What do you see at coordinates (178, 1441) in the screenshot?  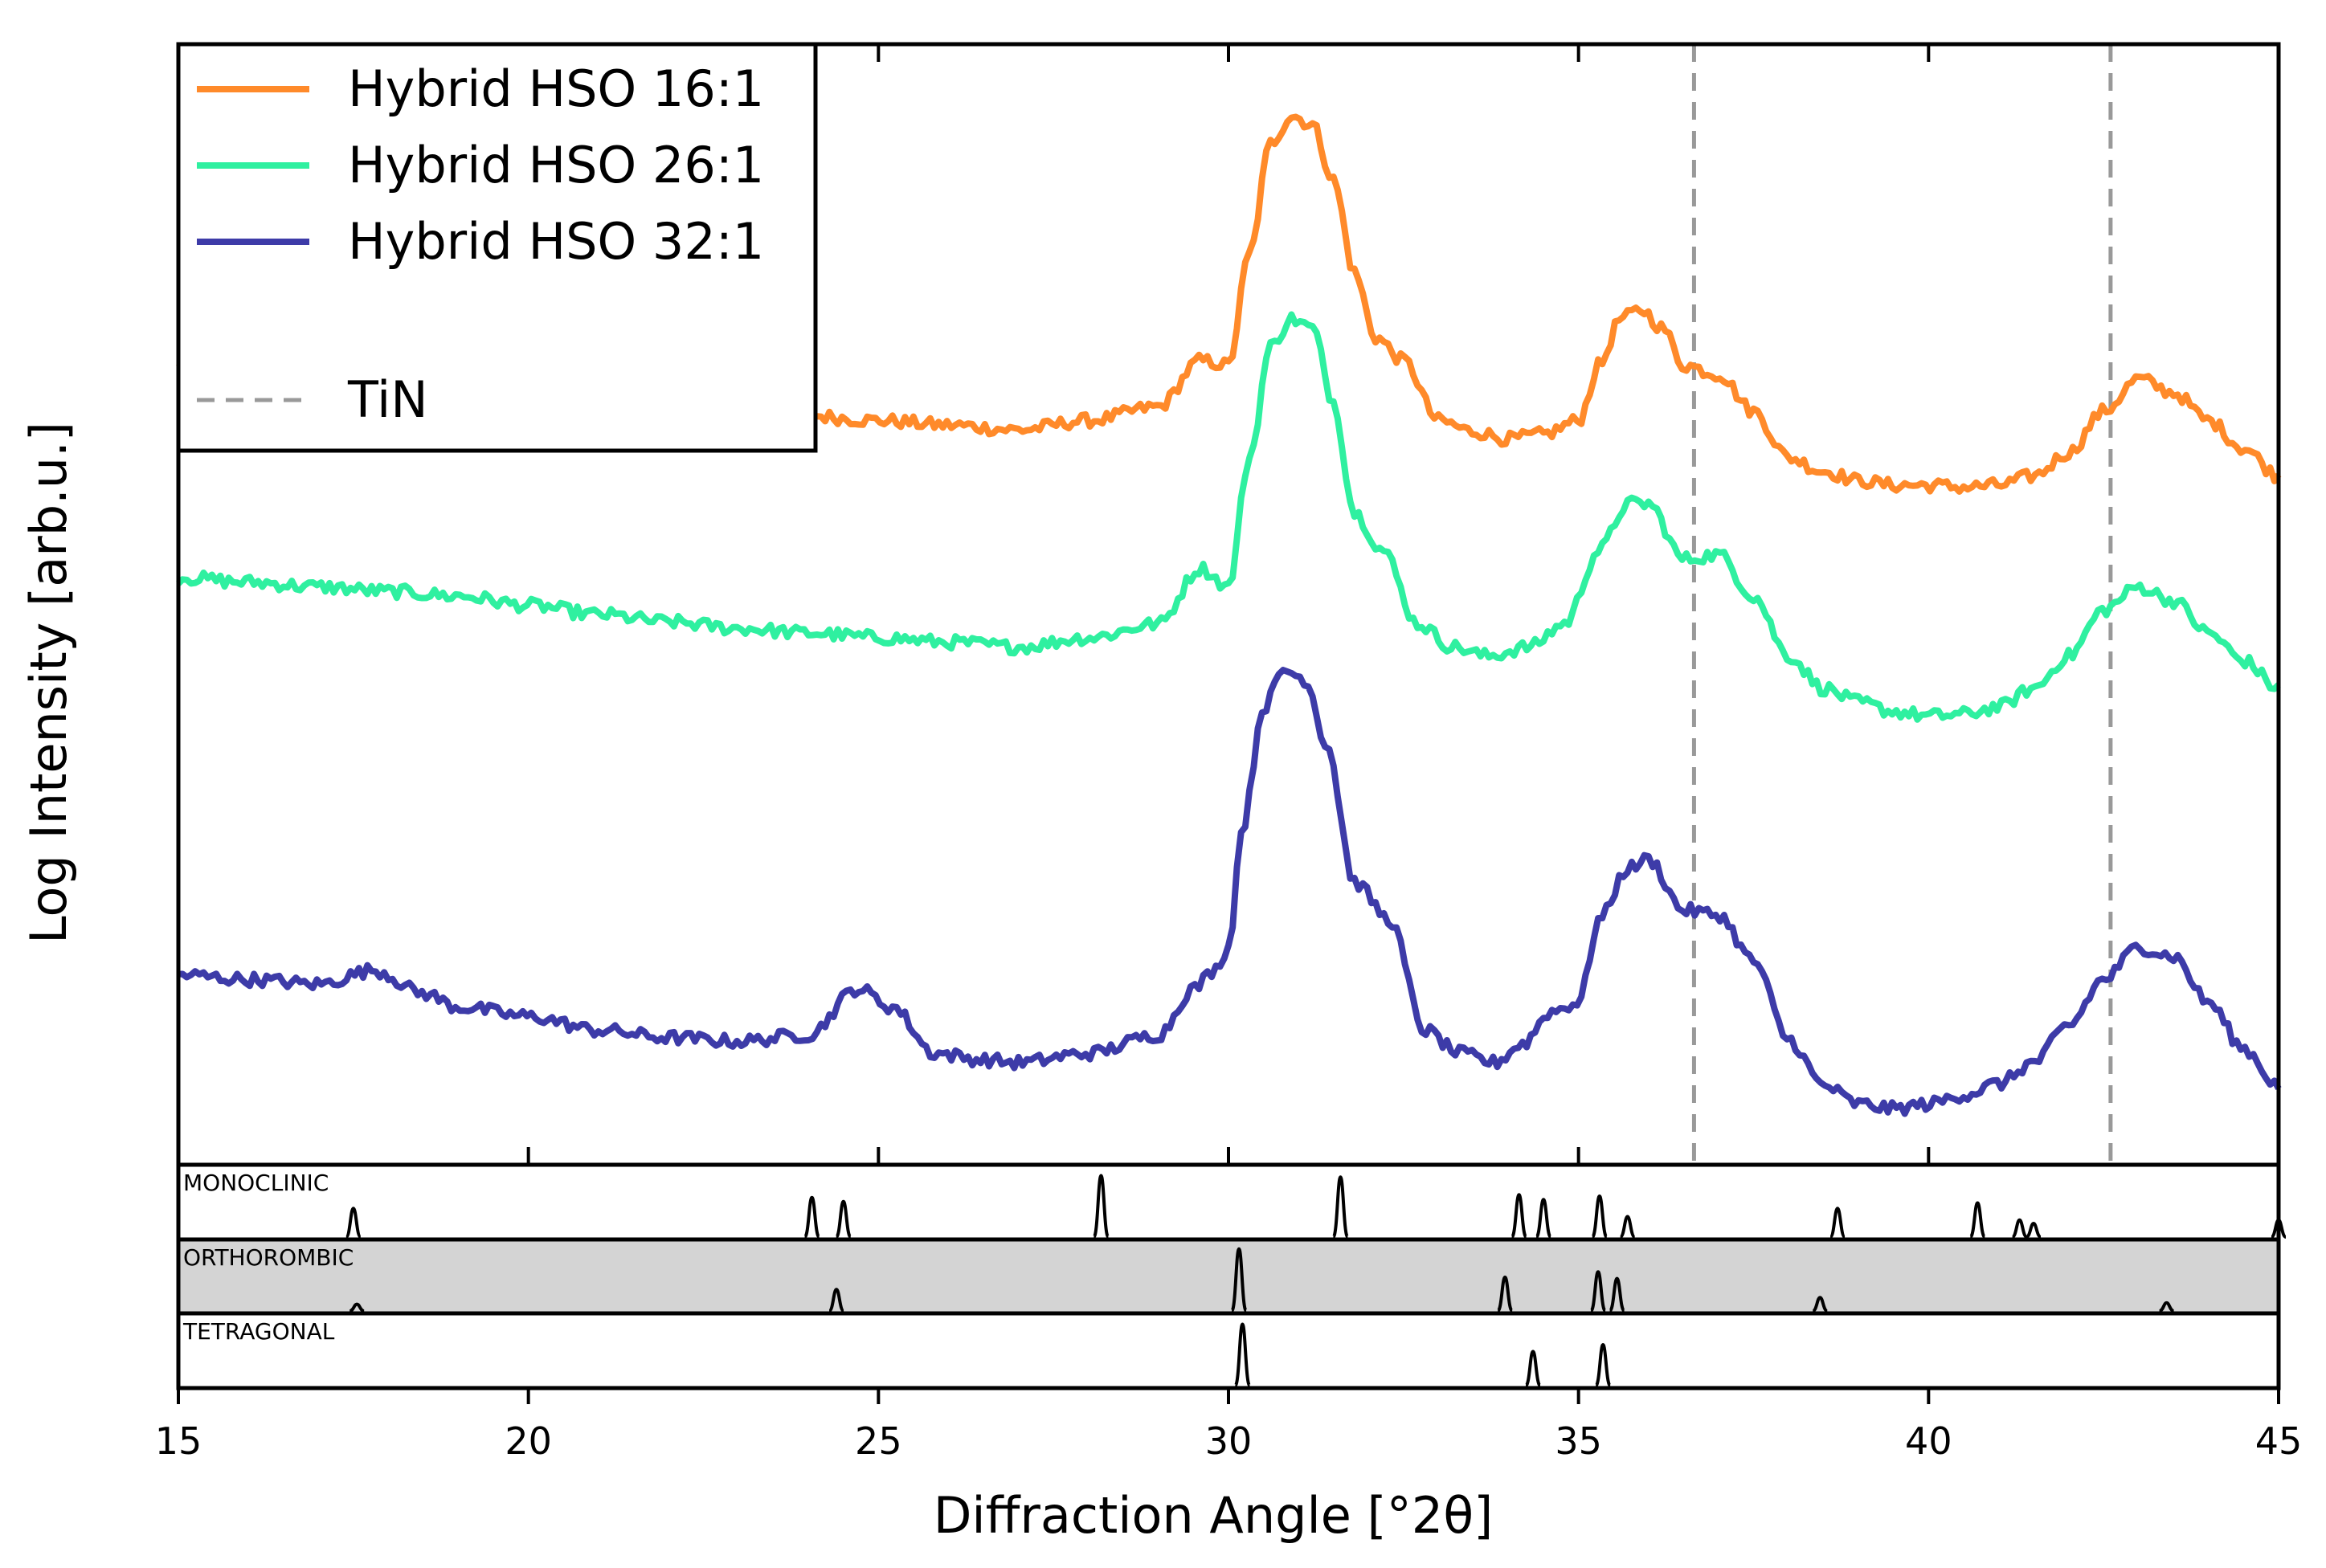 I see `x-tick-label-0: 15` at bounding box center [178, 1441].